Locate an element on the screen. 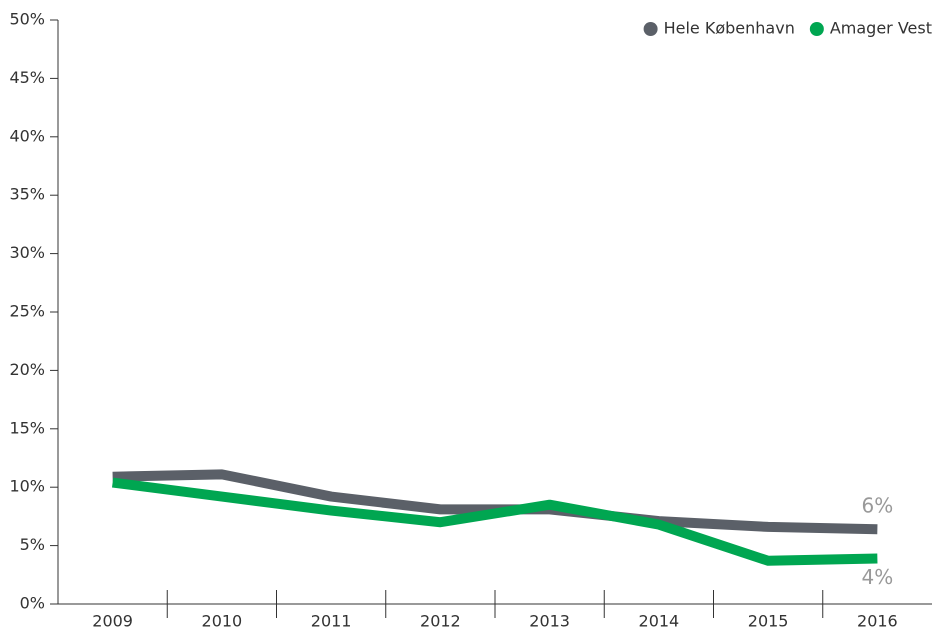 The image size is (948, 632). y-tick-label: 50% is located at coordinates (27, 19).